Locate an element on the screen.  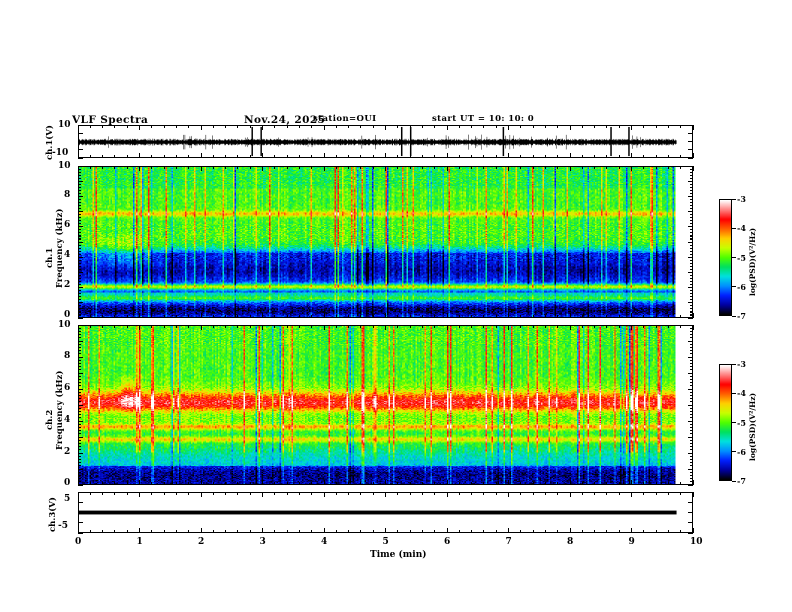
ch2-spec-ylabel-line2: Frequency (kHz) is located at coordinates (60, 410).